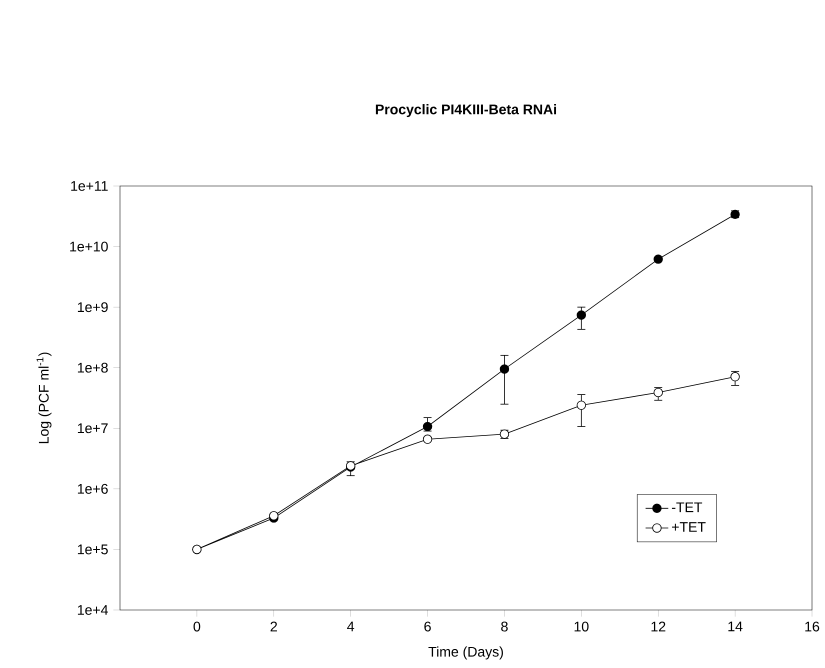 The image size is (825, 668). Describe the element at coordinates (93, 610) in the screenshot. I see `y-tick-label: 1e+4` at that location.